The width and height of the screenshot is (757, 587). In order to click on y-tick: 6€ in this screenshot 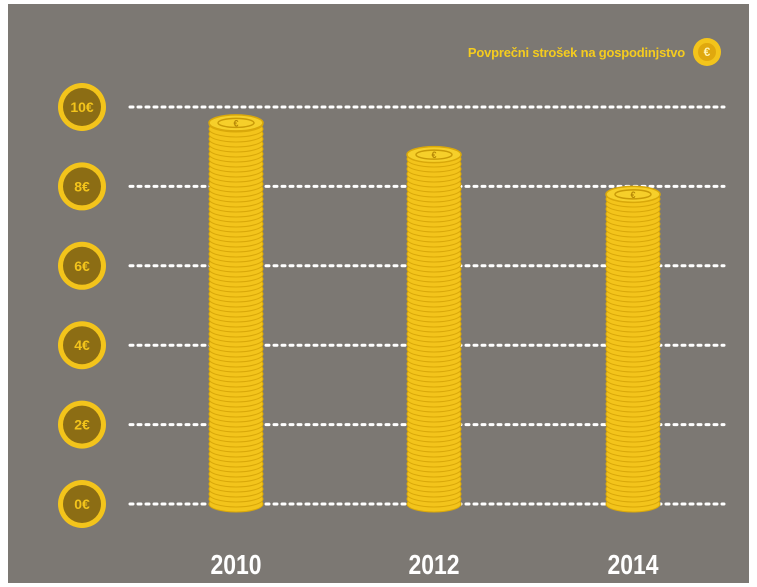, I will do `click(82, 265)`.